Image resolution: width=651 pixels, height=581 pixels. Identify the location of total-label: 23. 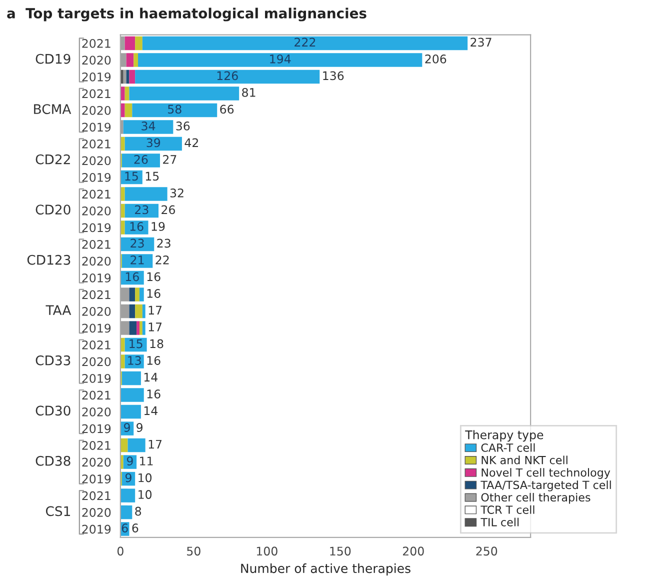
(163, 243).